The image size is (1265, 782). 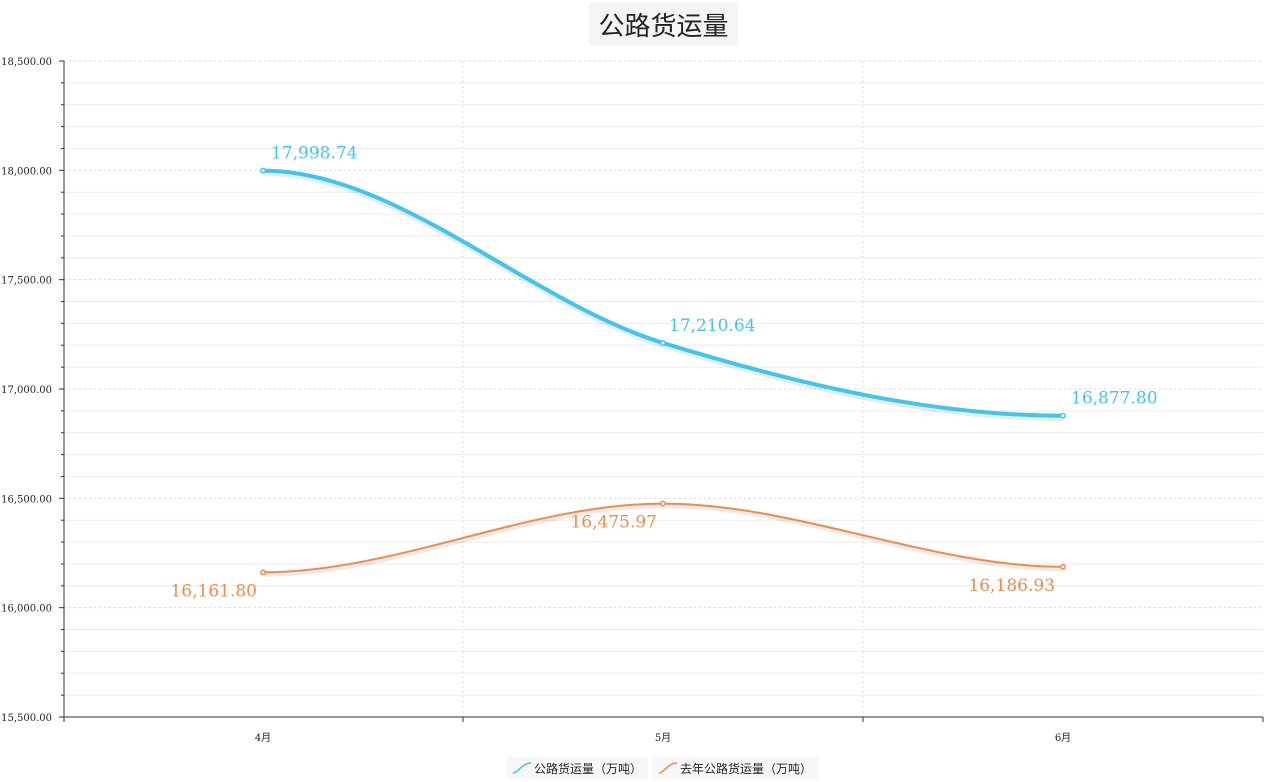 I want to click on legend-item-last-year: 去年公路货运量（万吨）, so click(x=735, y=768).